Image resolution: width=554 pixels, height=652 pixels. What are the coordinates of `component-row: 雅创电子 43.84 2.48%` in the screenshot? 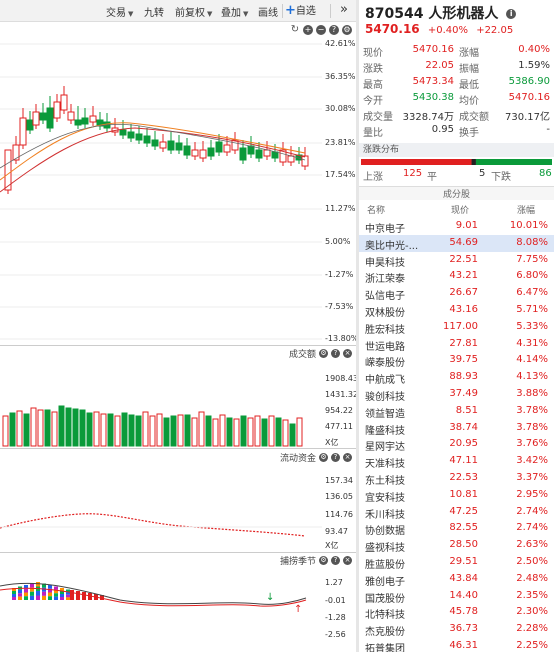 It's located at (456, 579).